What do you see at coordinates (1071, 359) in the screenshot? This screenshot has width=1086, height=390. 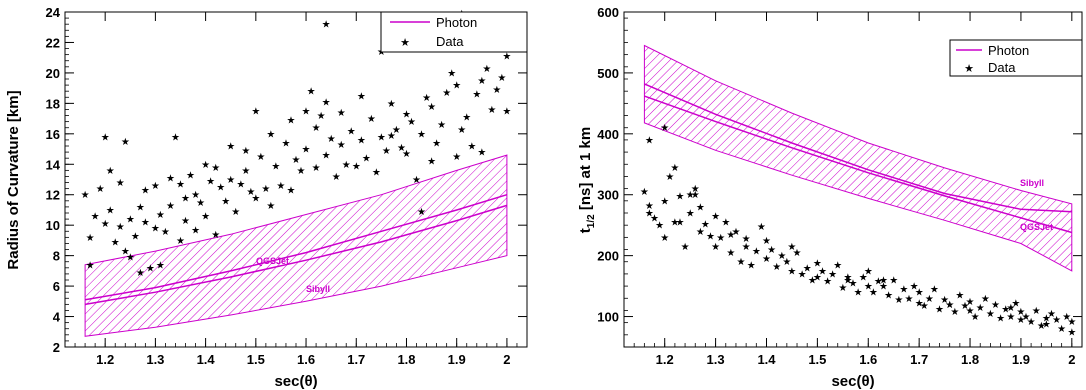 I see `x-tick-label: 2` at bounding box center [1071, 359].